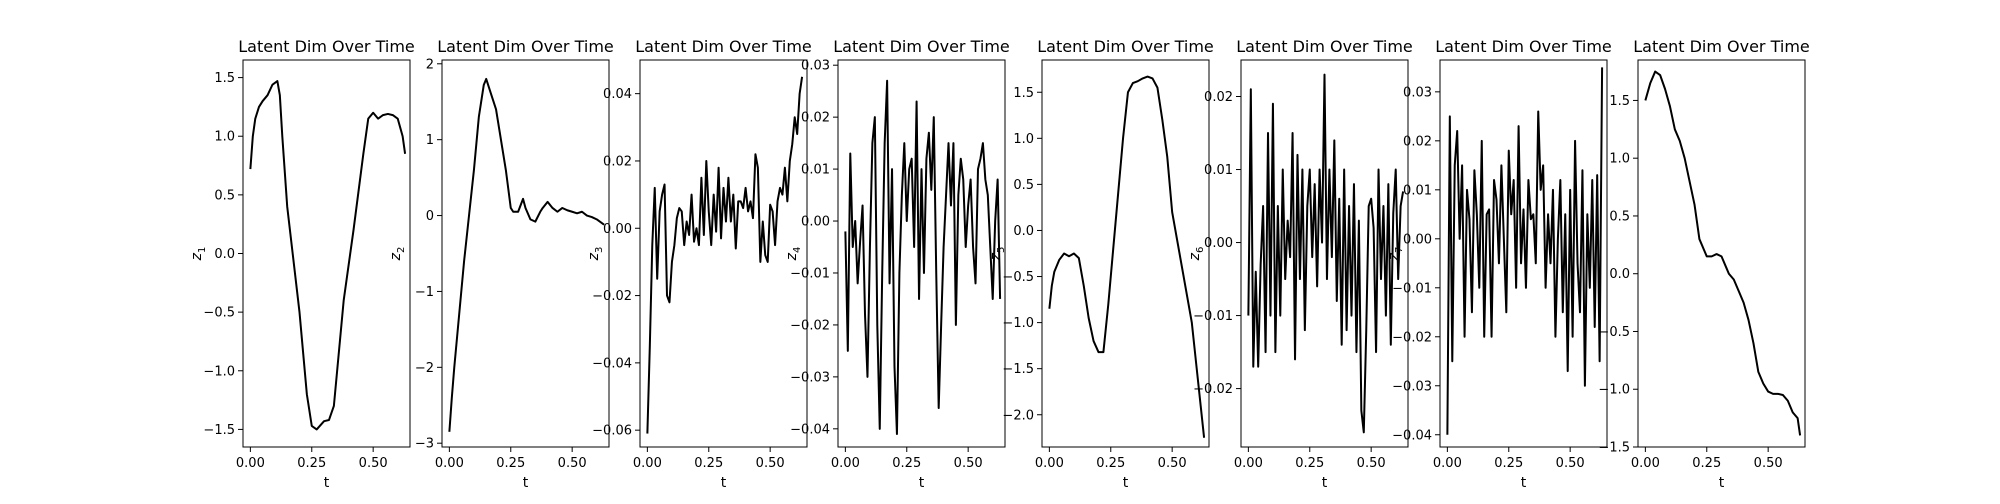 The image size is (2000, 504). Describe the element at coordinates (424, 368) in the screenshot. I see `y-tick-label: −2` at that location.